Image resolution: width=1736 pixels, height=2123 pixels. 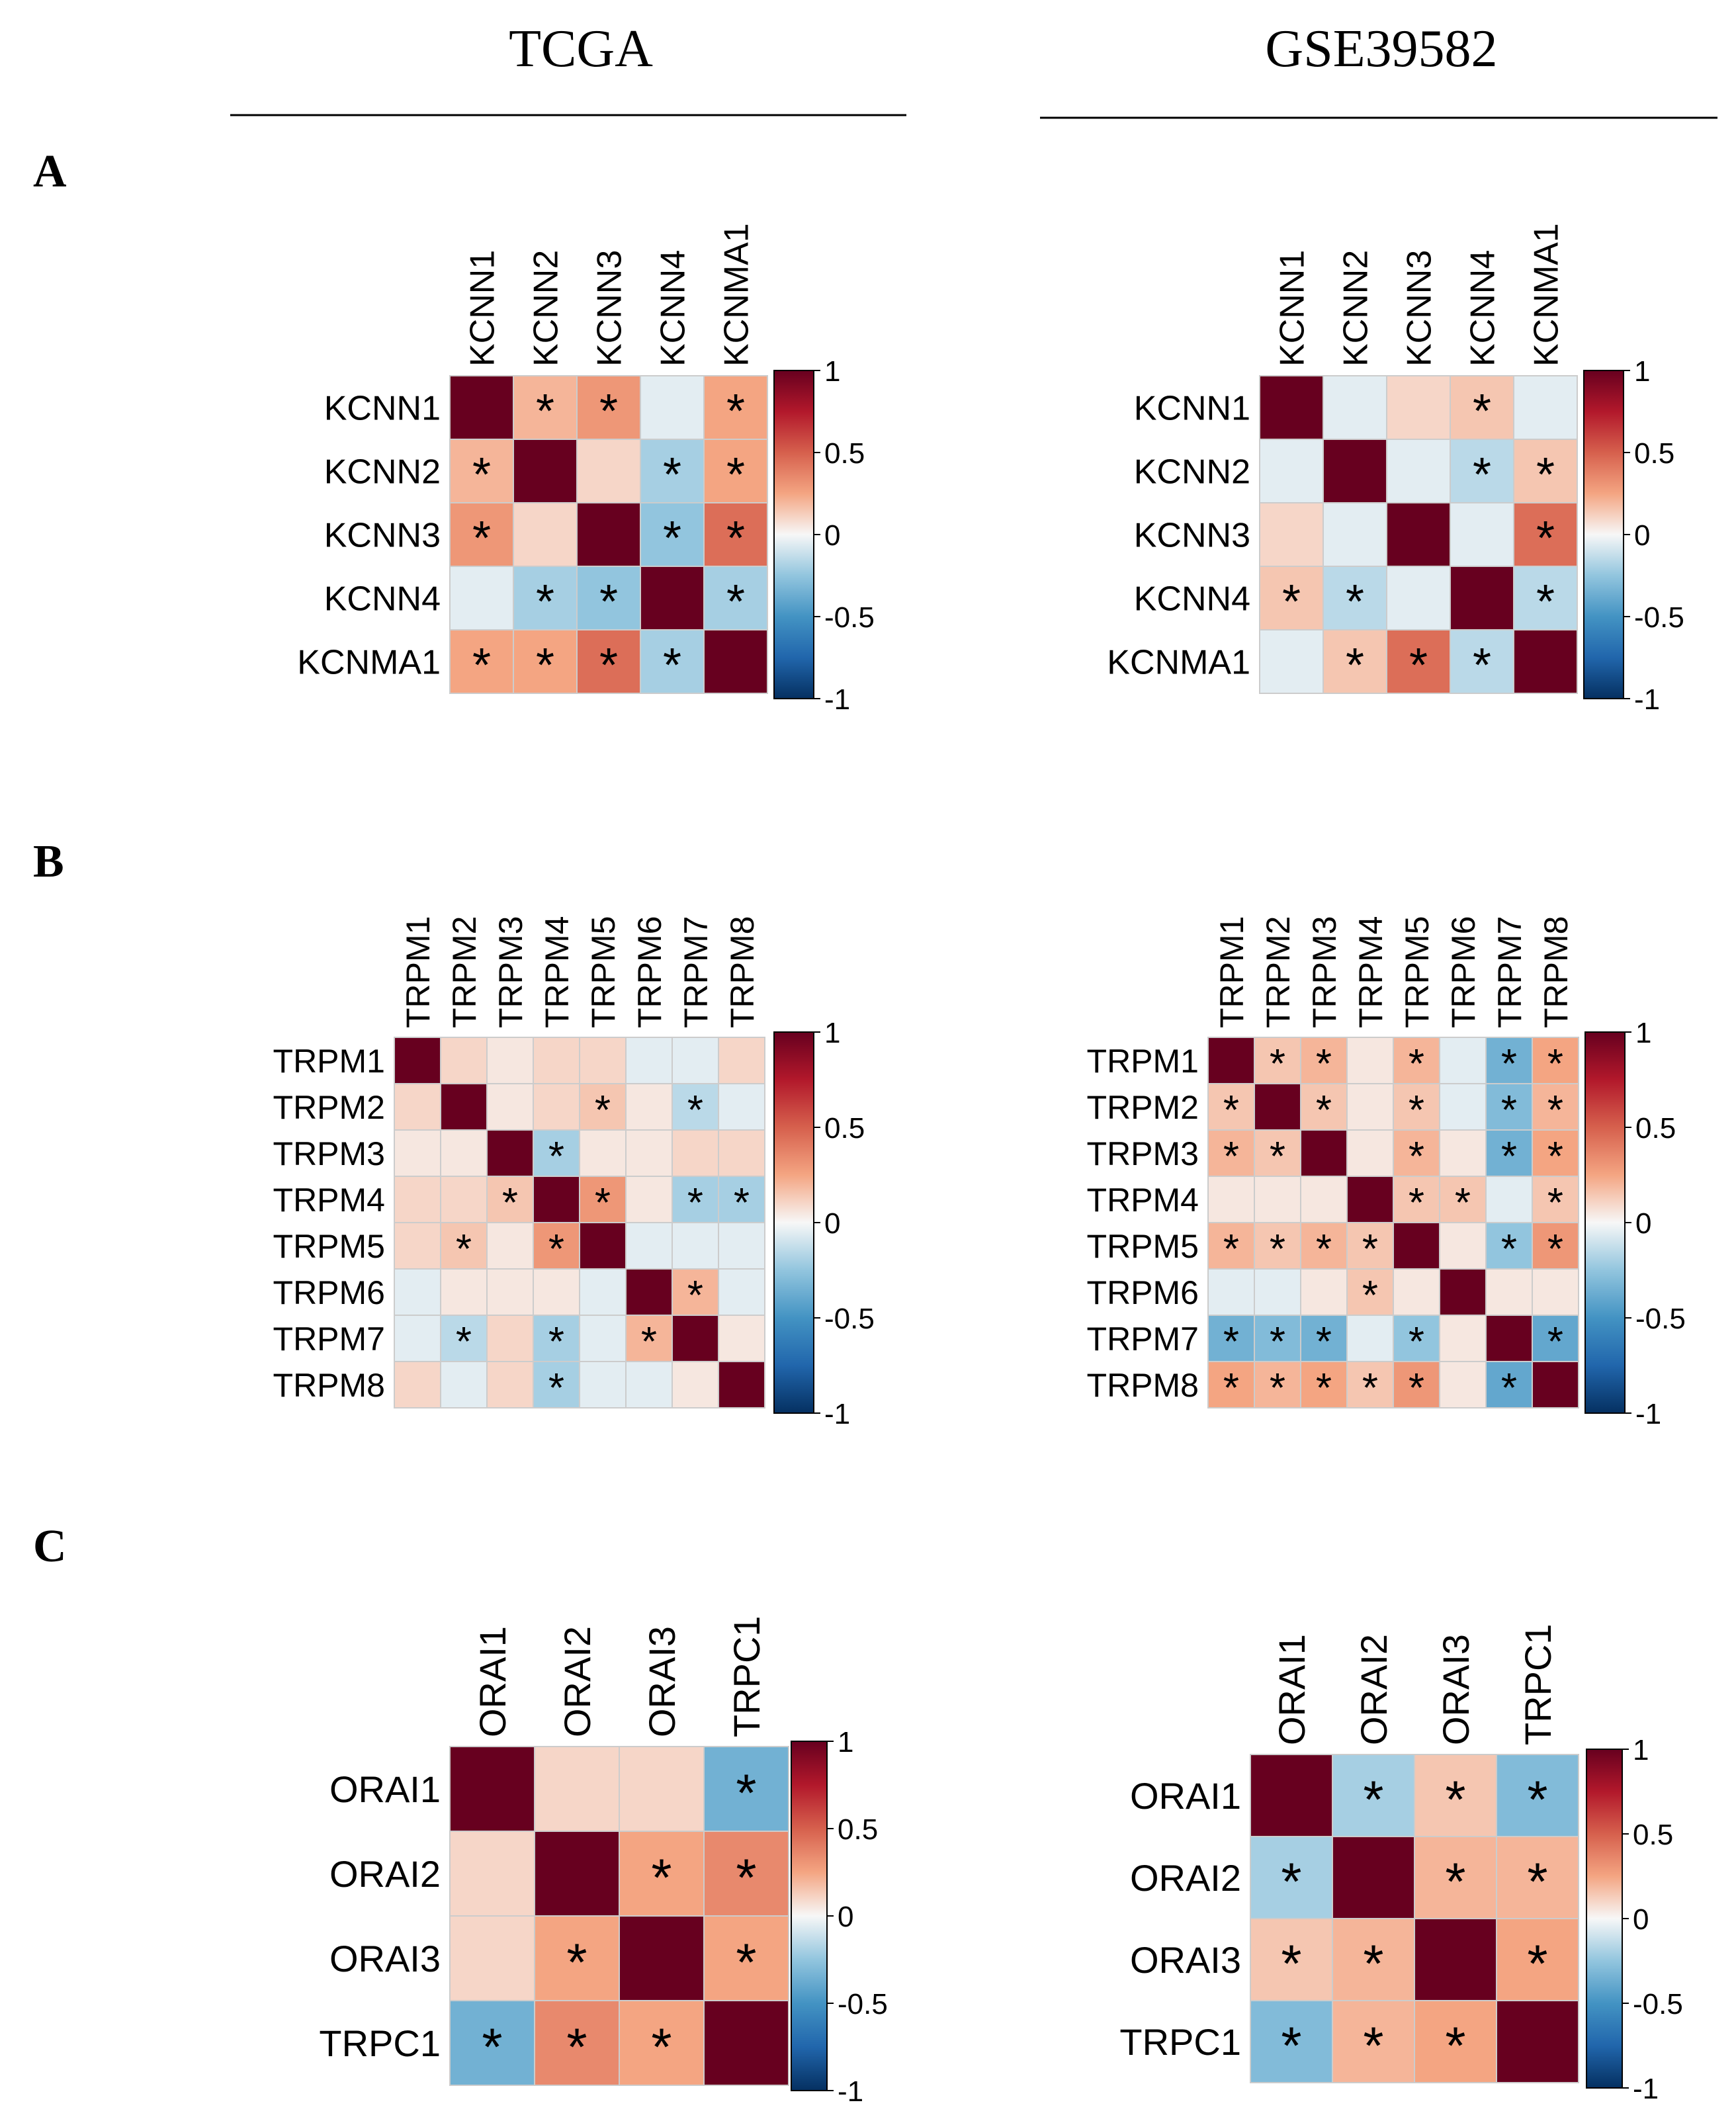 What do you see at coordinates (1648, 1414) in the screenshot?
I see `colorbar-tick-label: -1` at bounding box center [1648, 1414].